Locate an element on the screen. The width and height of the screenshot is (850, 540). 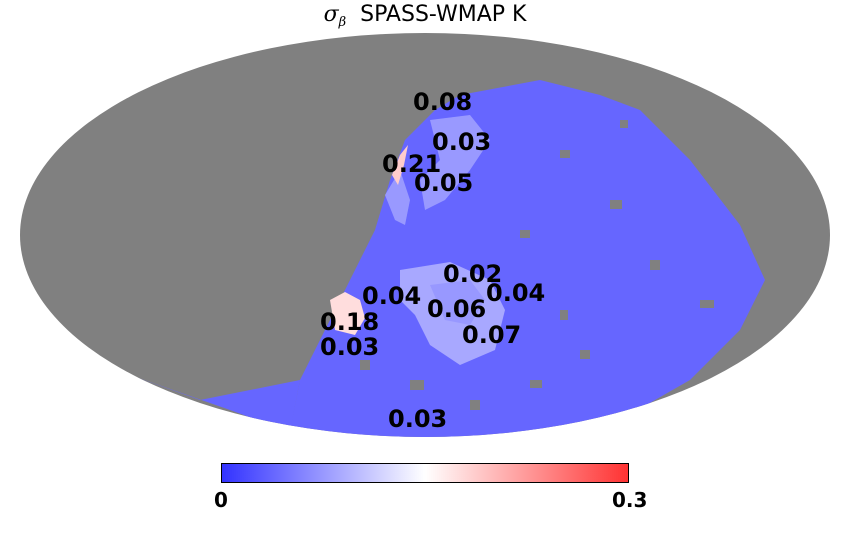
patch-high-north is located at coordinates (400, 165).